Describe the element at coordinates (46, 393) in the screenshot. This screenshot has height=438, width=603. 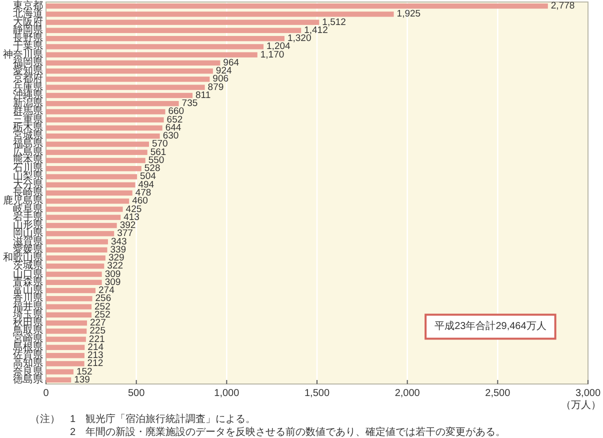
I see `x-tick-label: 0` at that location.